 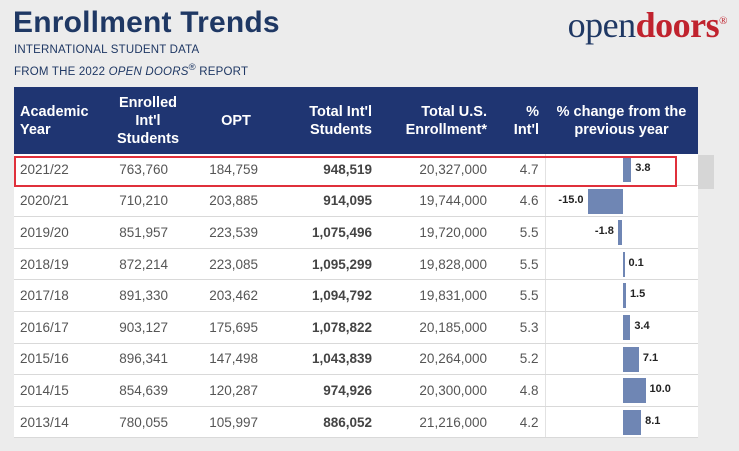 I want to click on cell-total-intl: 1,075,496, so click(x=329, y=232).